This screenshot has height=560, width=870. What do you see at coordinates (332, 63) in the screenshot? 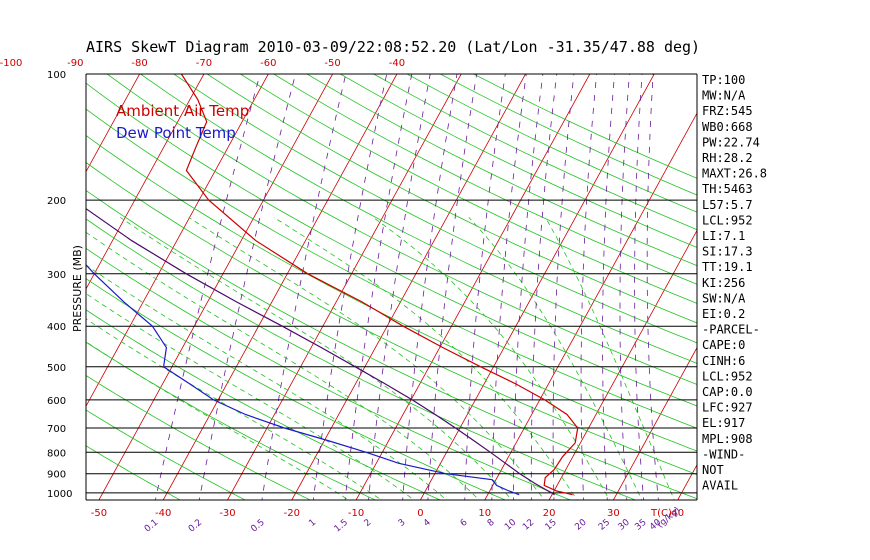
I see `top-temp-tick-label: -50` at bounding box center [332, 63].